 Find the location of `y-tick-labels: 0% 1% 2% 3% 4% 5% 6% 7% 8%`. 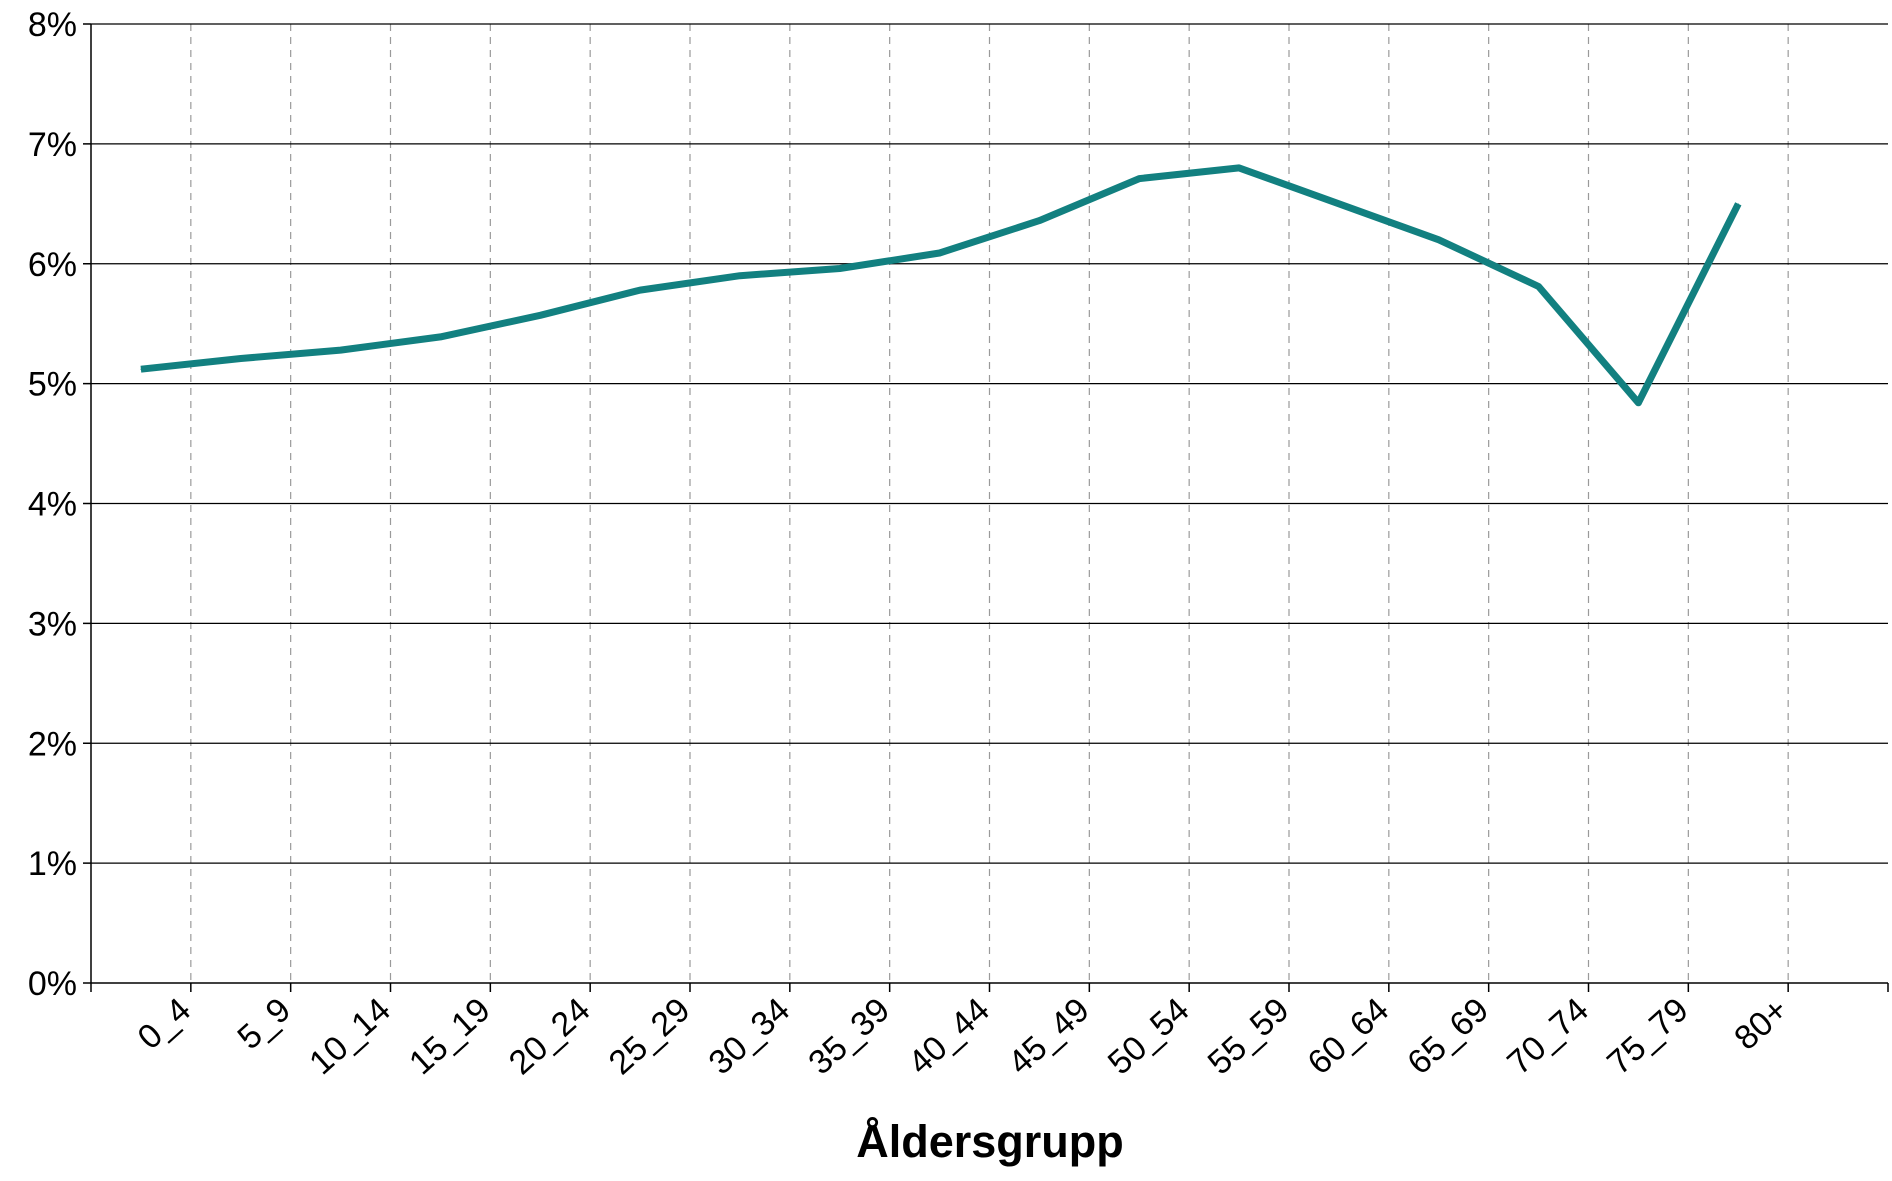

y-tick-labels: 0% 1% 2% 3% 4% 5% 6% 7% 8% is located at coordinates (52, 504).